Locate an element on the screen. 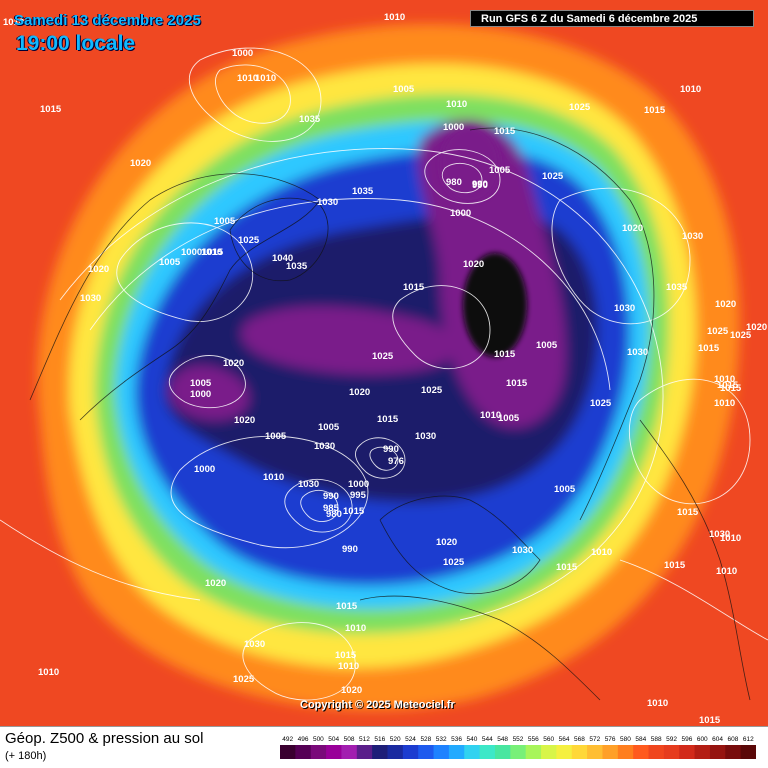 This screenshot has width=768, height=768. map-title: Géop. Z500 & pression au sol is located at coordinates (104, 738).